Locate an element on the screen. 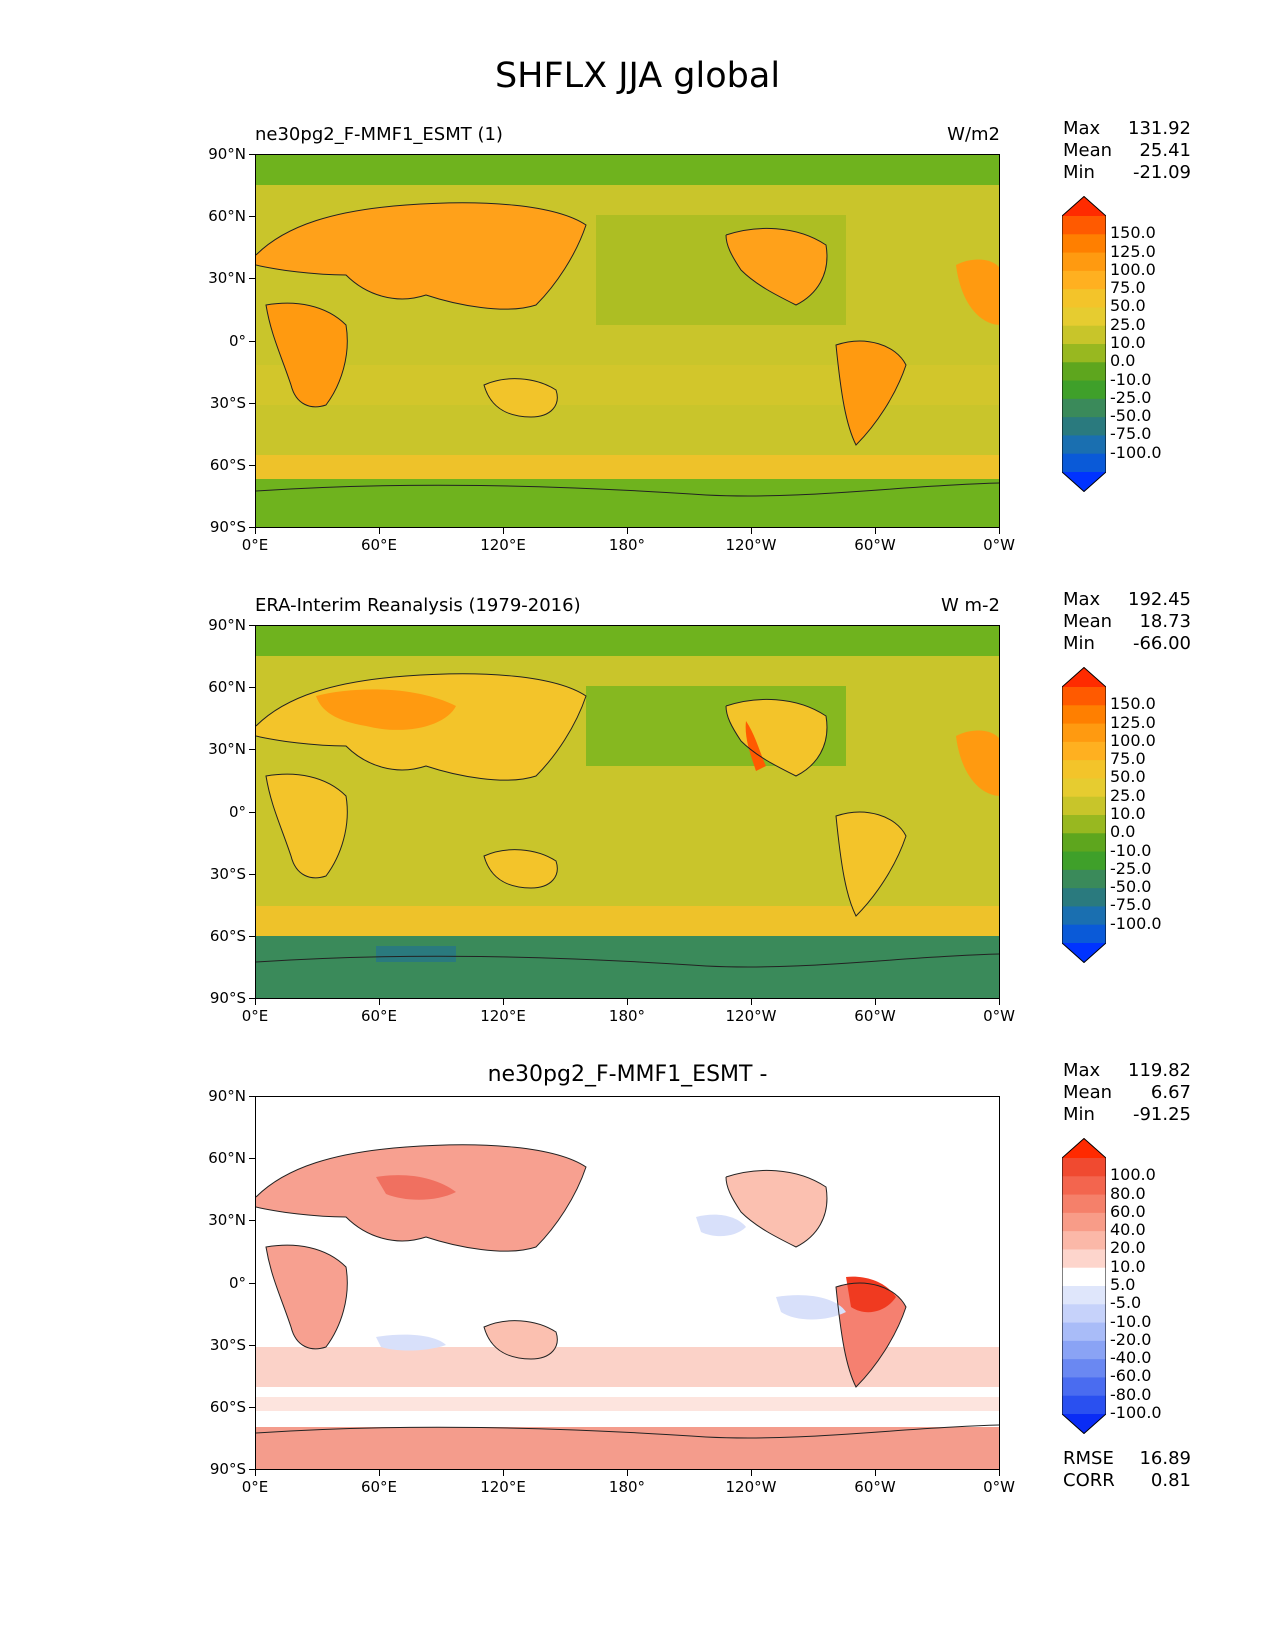 The image size is (1275, 1650). map-difference is located at coordinates (627, 1283).